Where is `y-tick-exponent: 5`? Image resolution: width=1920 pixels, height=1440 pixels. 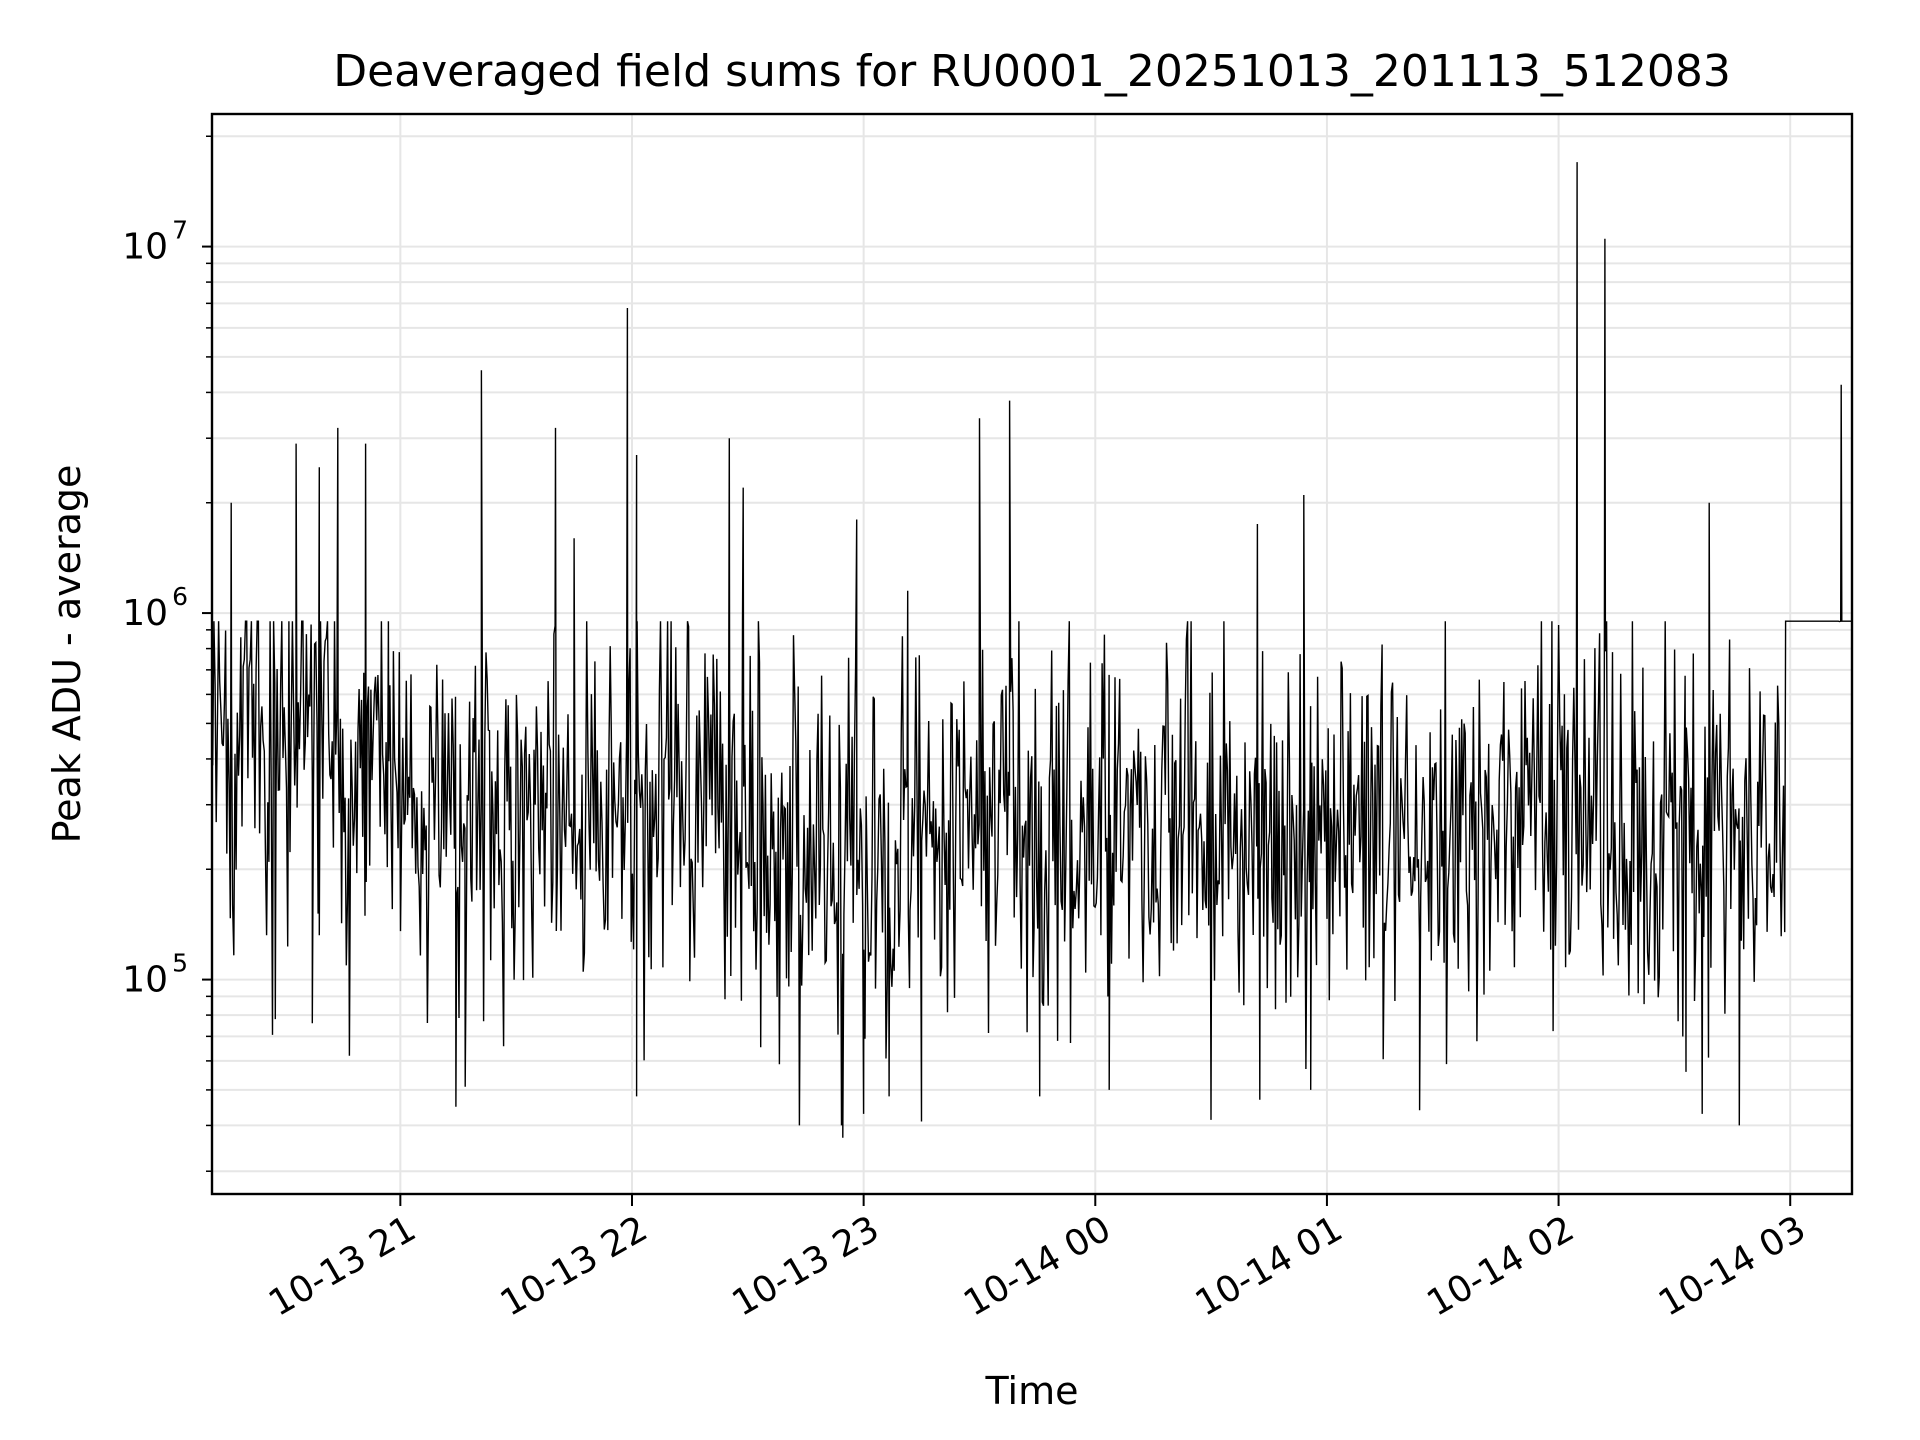 y-tick-exponent: 5 is located at coordinates (180, 963).